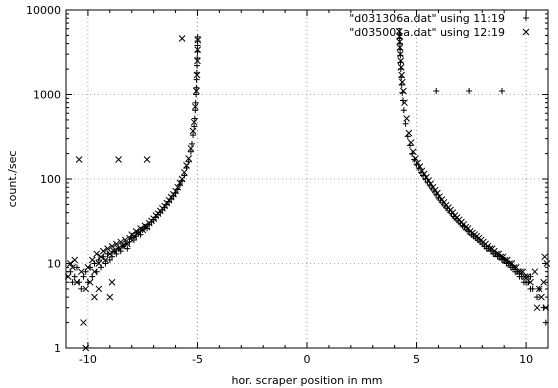 The width and height of the screenshot is (558, 388). What do you see at coordinates (427, 32) in the screenshot?
I see `legend-entry-series-2: "d035001a.dat" using 12:19` at bounding box center [427, 32].